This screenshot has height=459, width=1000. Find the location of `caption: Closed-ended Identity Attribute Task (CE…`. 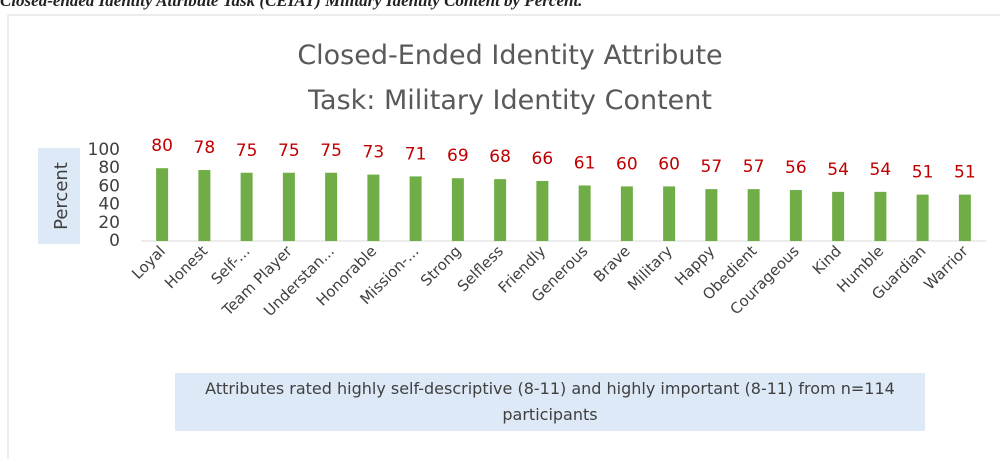

caption: Closed-ended Identity Attribute Task (CE… is located at coordinates (291, 5).